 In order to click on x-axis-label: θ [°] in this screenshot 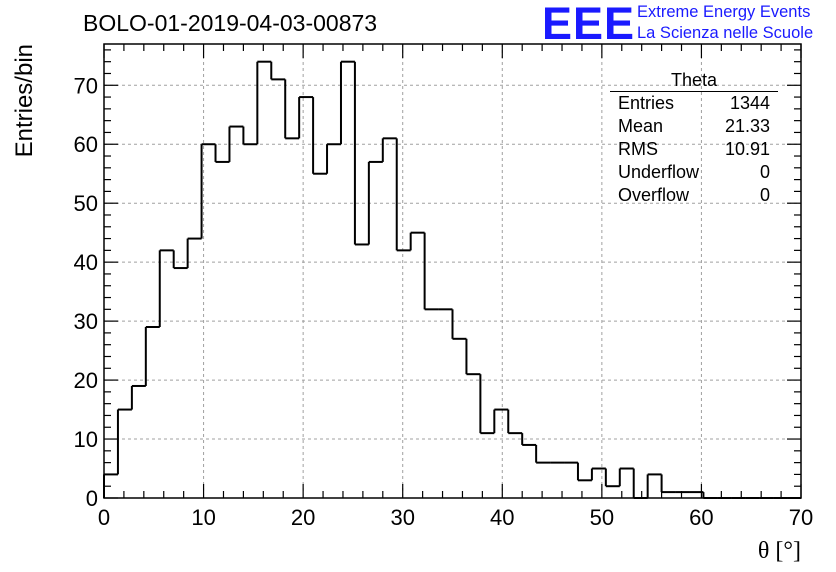, I will do `click(779, 551)`.